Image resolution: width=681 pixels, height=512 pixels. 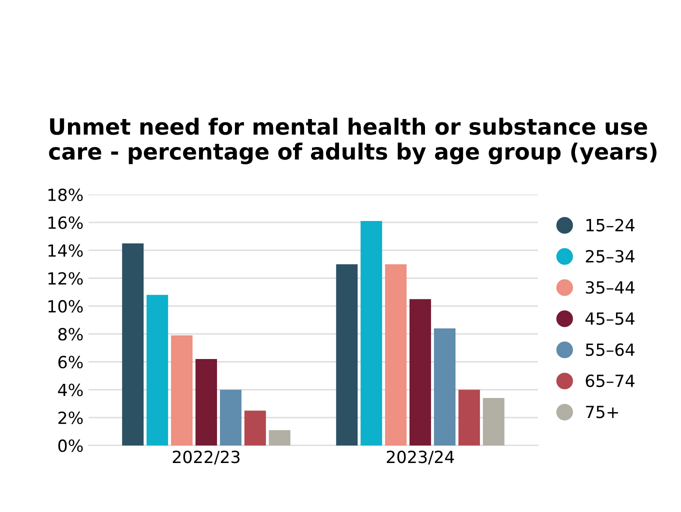 I want to click on y-tick-label: 14%, so click(x=65, y=250).